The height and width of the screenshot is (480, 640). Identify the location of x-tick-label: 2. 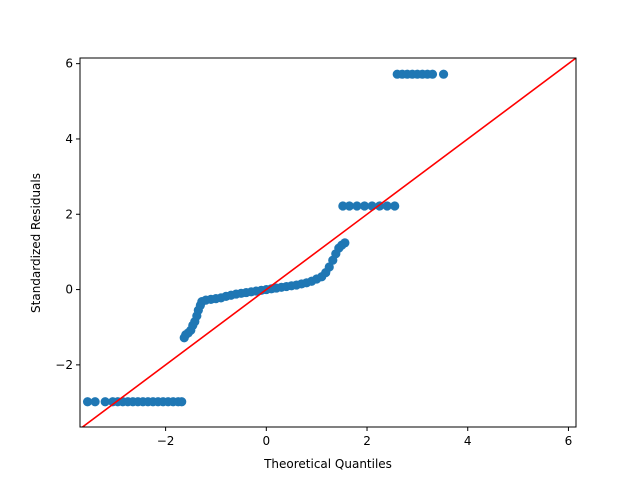
(367, 441).